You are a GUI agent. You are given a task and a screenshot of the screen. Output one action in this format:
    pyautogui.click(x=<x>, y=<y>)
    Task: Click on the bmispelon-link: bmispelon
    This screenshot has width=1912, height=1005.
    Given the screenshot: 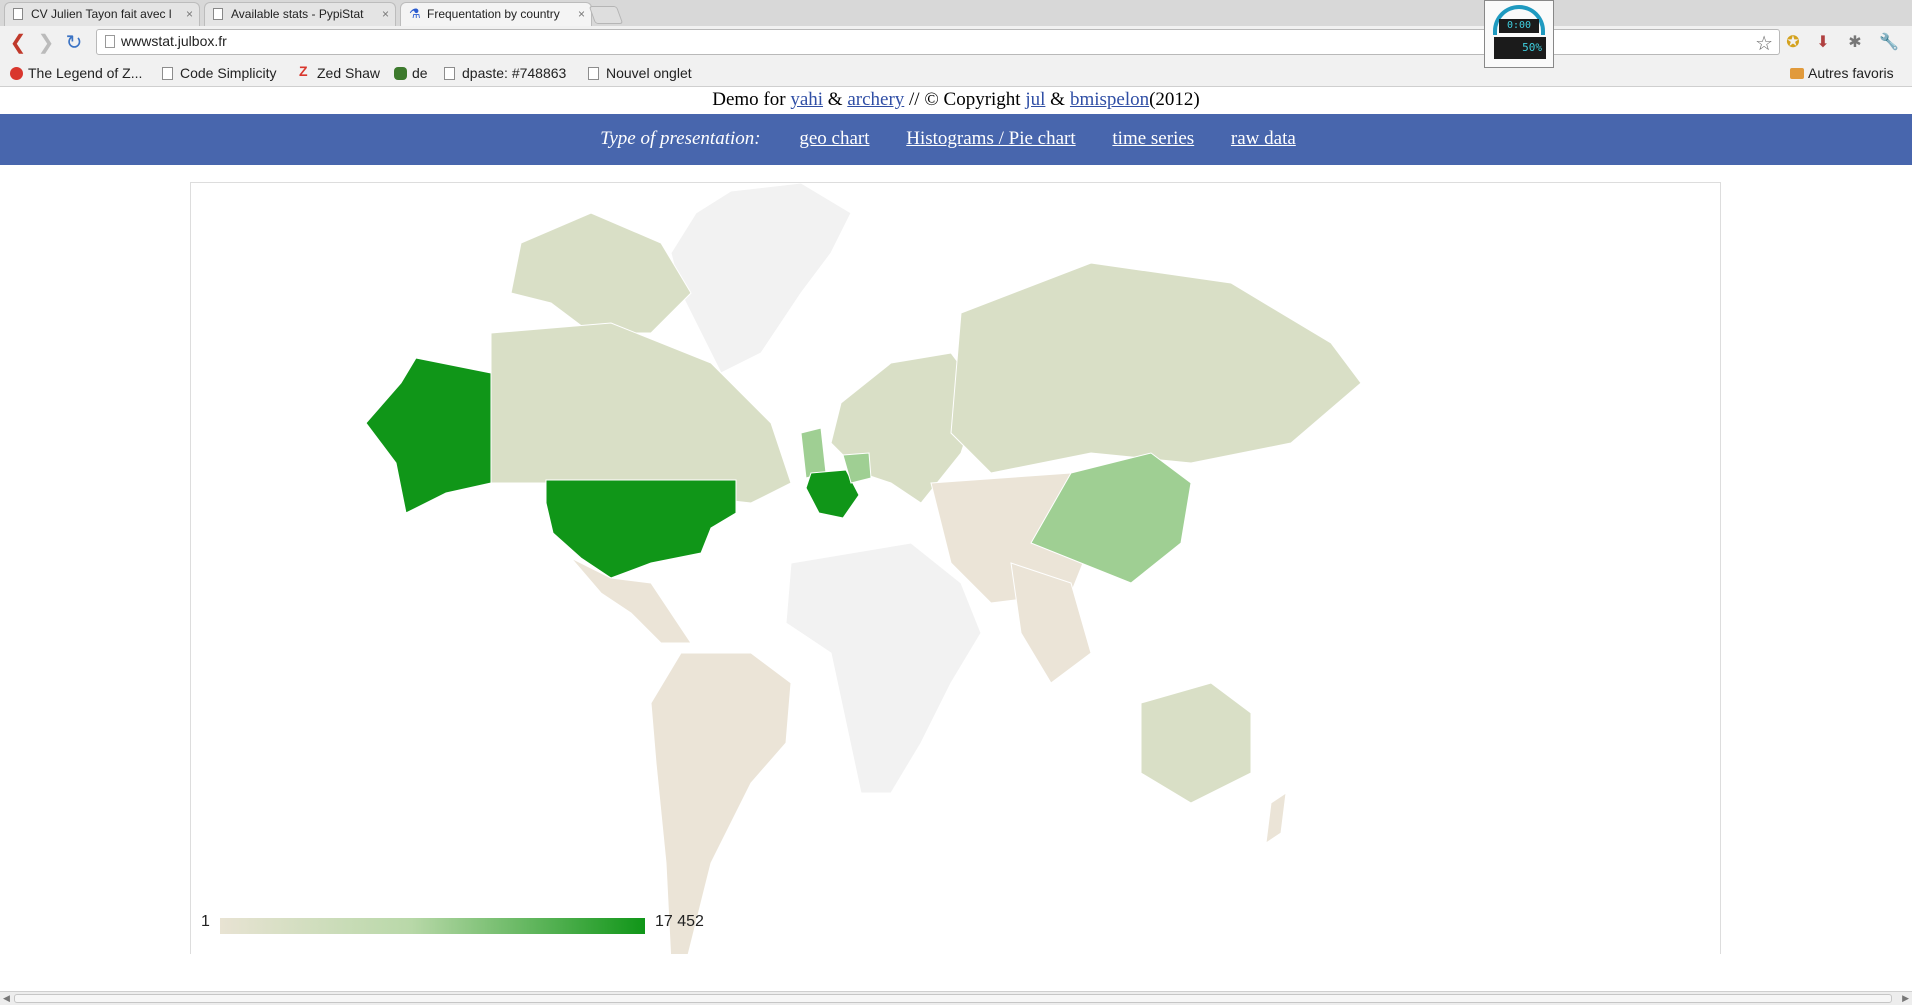 What is the action you would take?
    pyautogui.click(x=1109, y=99)
    